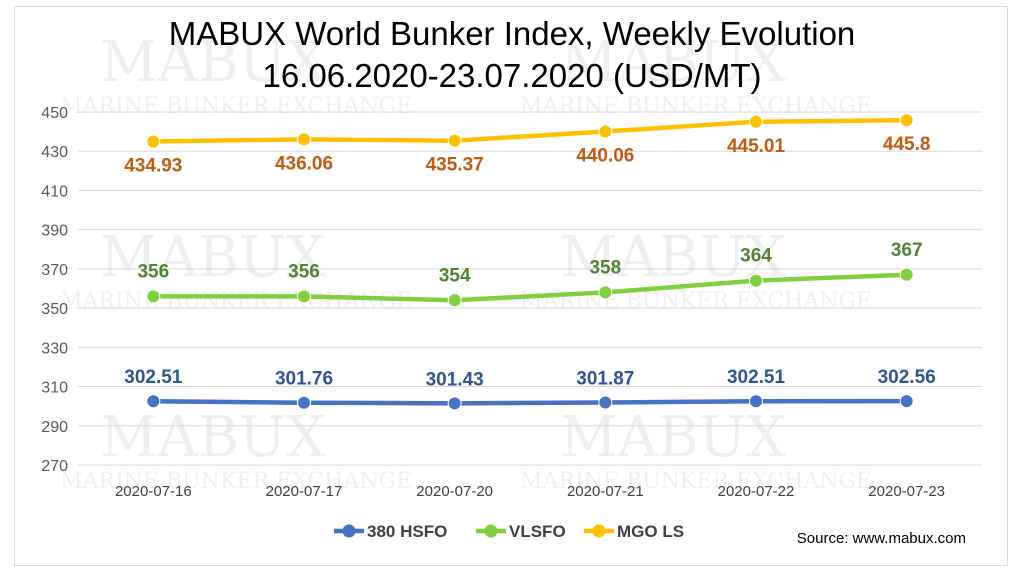 Image resolution: width=1024 pixels, height=575 pixels. What do you see at coordinates (756, 256) in the screenshot?
I see `data-label-vlsfo: 364` at bounding box center [756, 256].